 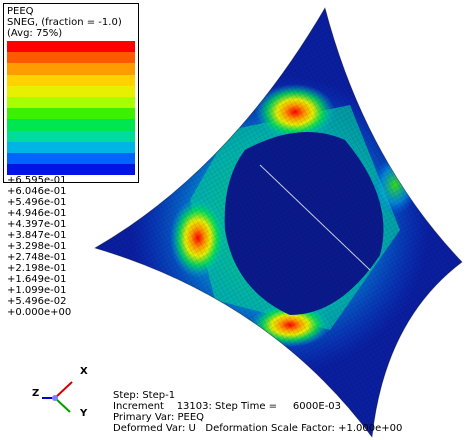 What do you see at coordinates (35, 33) in the screenshot?
I see `legend-title: (Avg: 75%)` at bounding box center [35, 33].